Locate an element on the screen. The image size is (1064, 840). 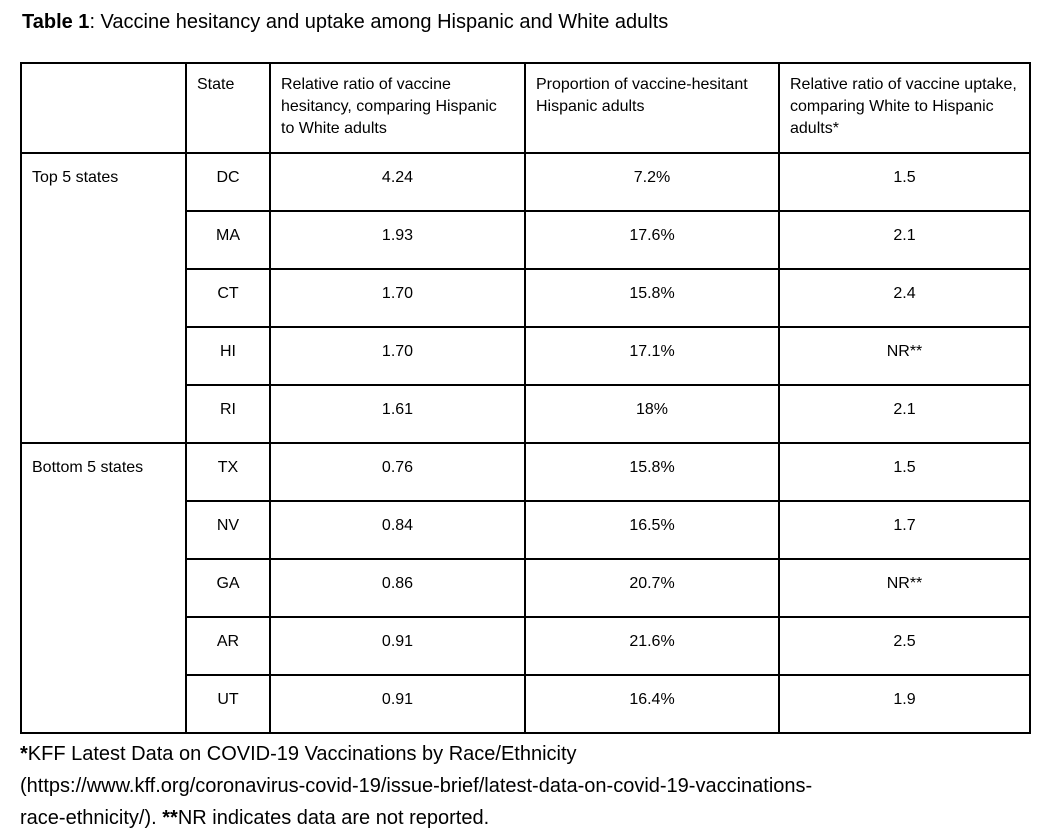
footnote-line-3-pre: race-ethnicity/). is located at coordinates (91, 818).